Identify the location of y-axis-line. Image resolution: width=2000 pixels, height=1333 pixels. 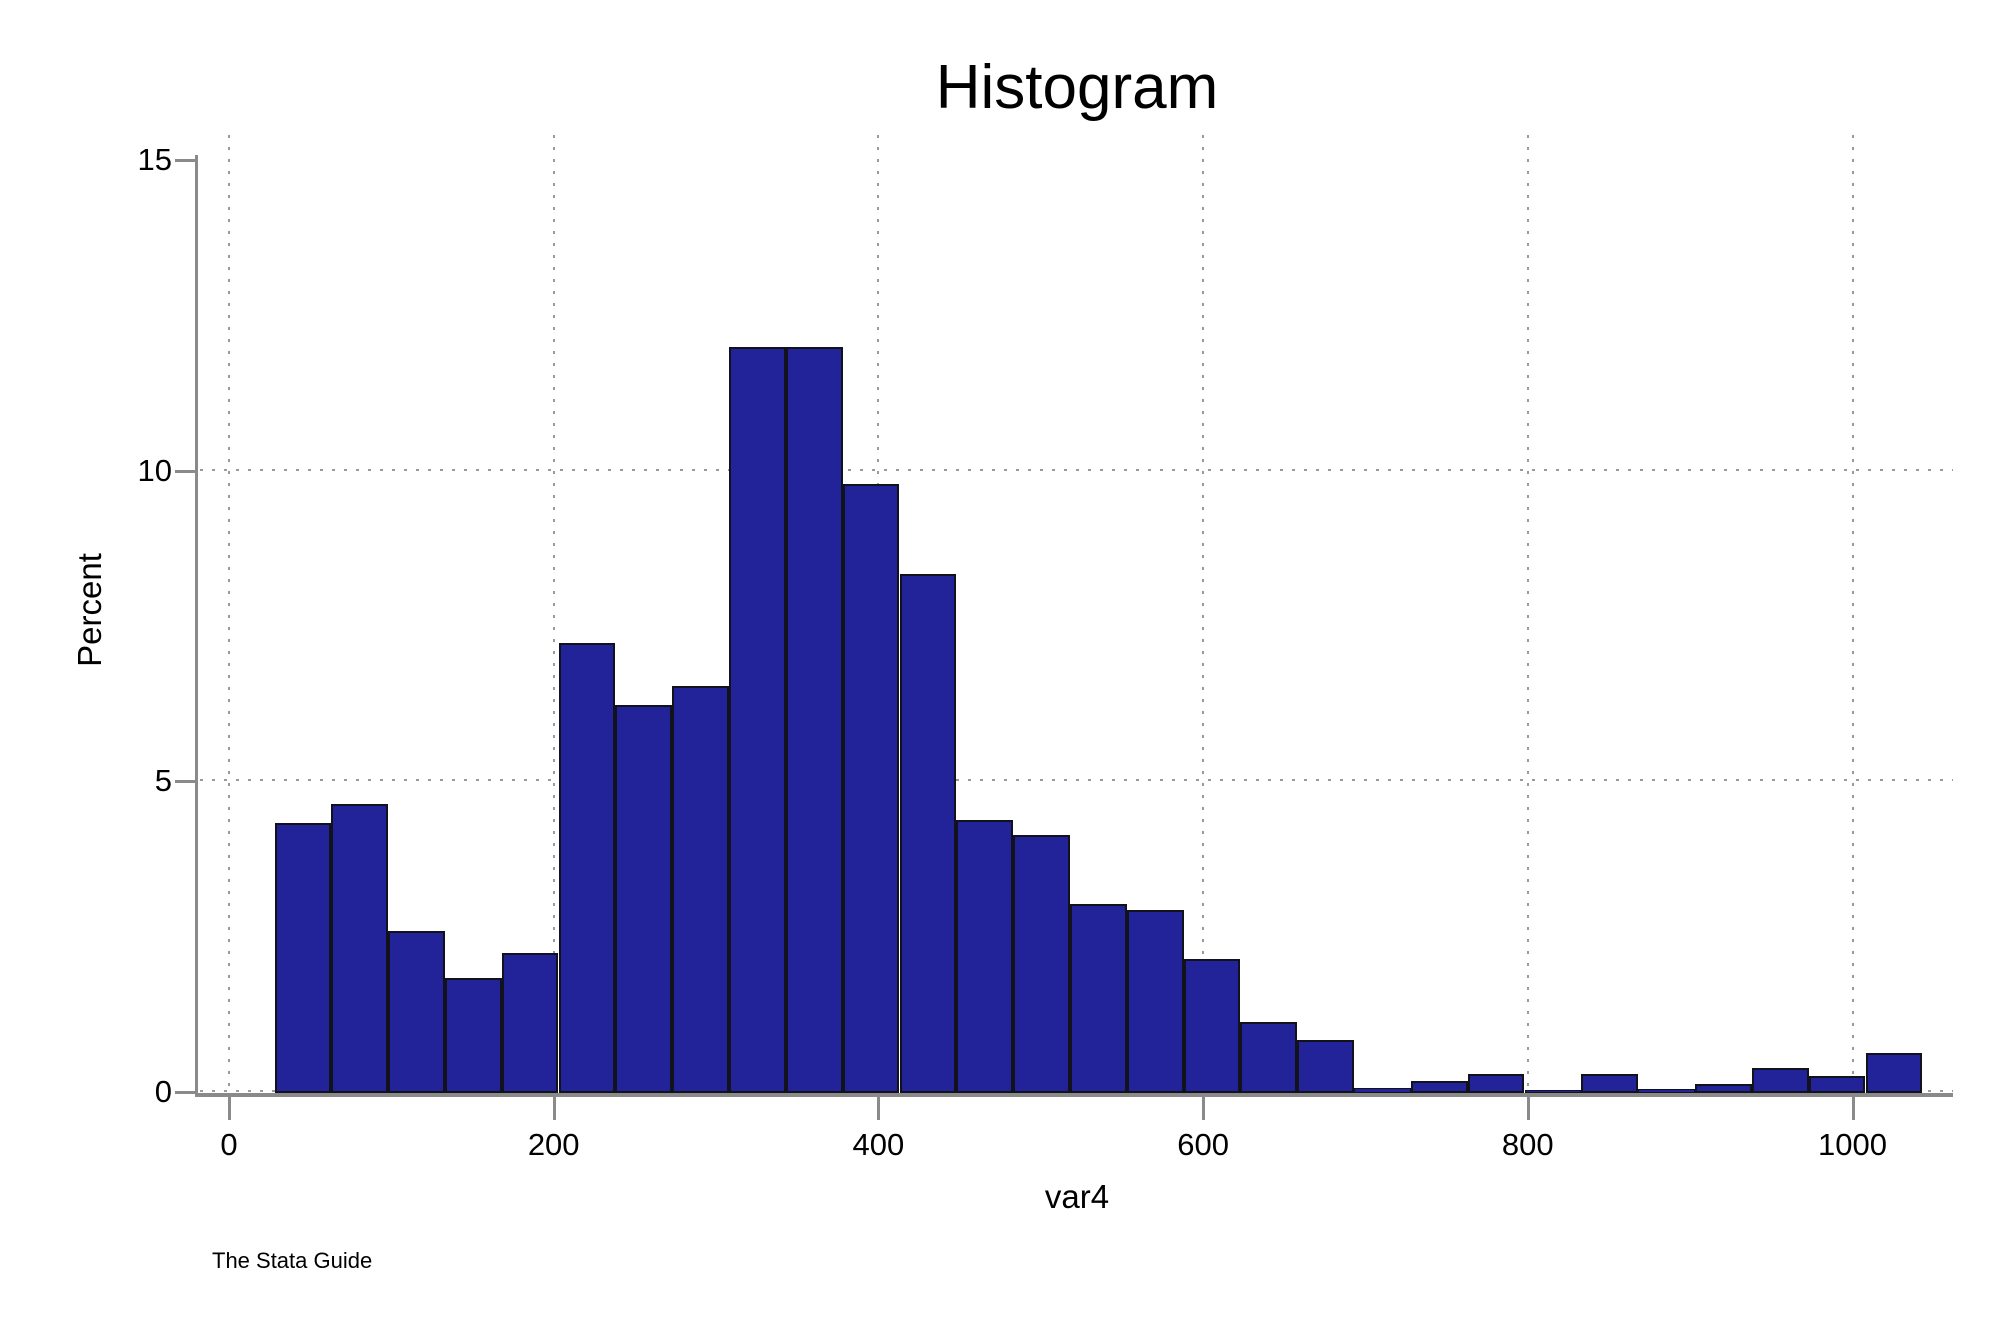
(196, 626).